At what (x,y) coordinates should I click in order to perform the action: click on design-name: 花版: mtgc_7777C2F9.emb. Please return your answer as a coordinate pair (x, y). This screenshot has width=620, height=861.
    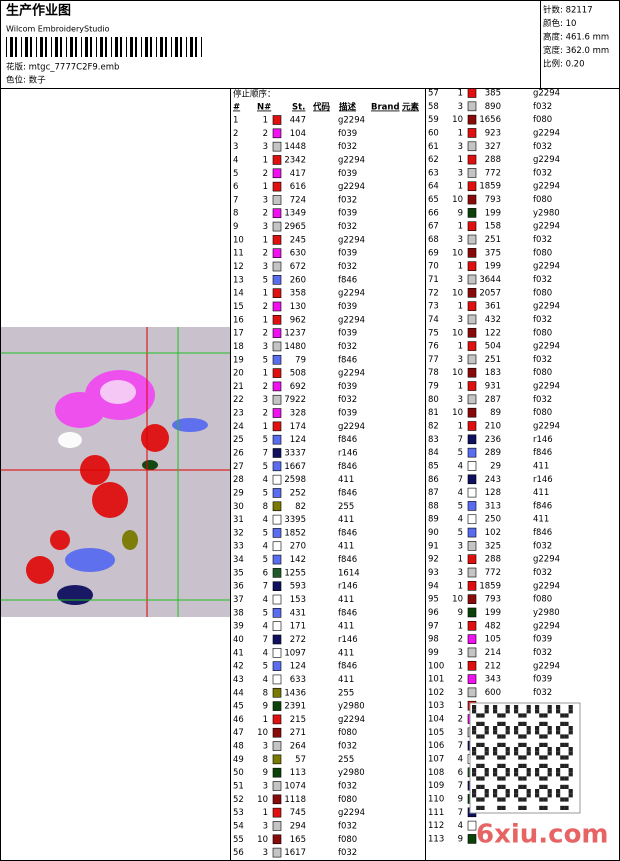
    Looking at the image, I should click on (62, 67).